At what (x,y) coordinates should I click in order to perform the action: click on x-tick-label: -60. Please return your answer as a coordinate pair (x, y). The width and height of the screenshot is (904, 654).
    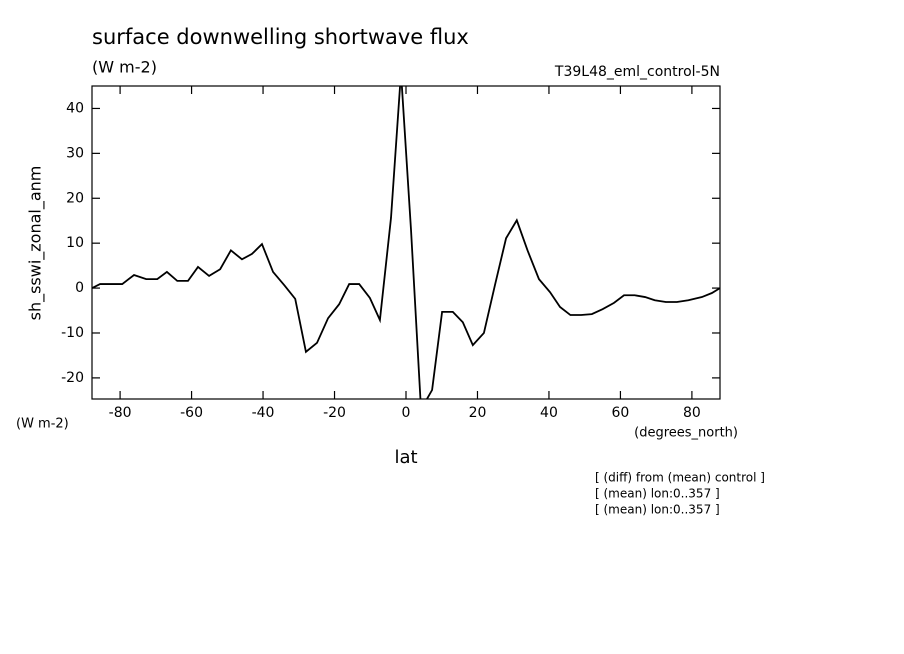
    Looking at the image, I should click on (191, 413).